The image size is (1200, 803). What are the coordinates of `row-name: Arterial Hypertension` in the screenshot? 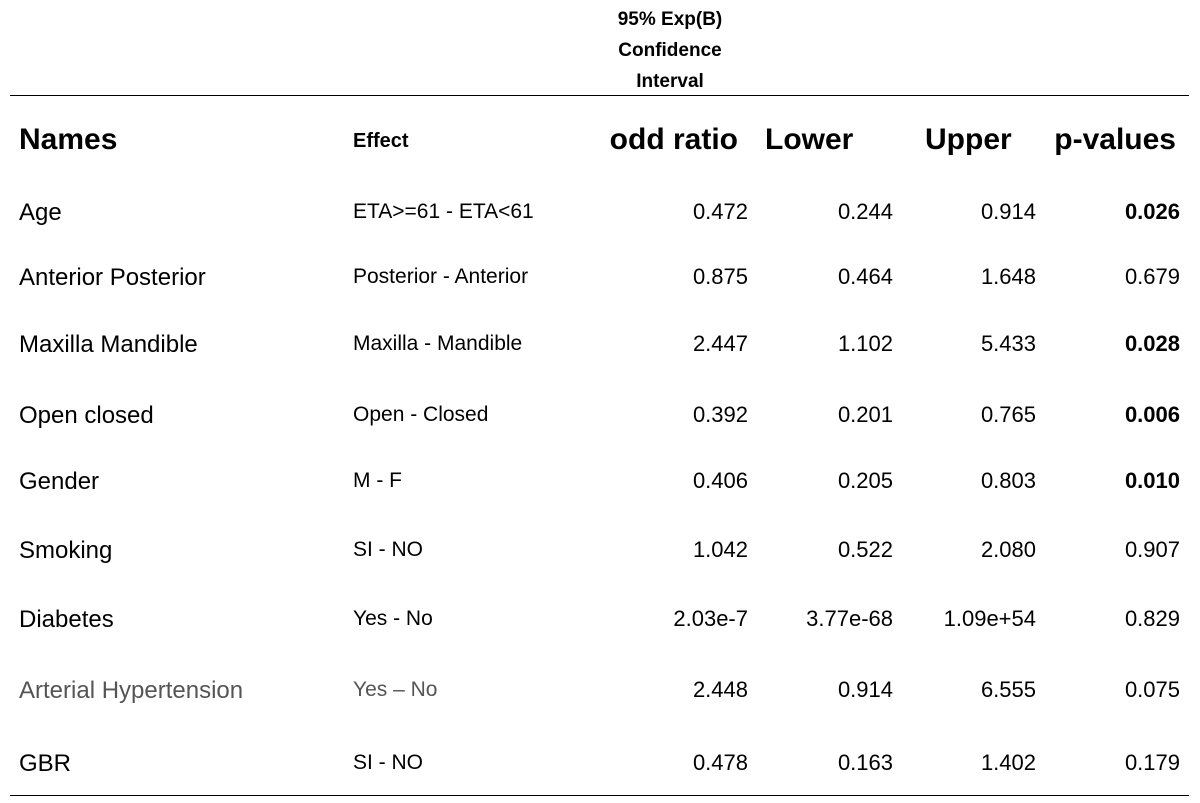 It's located at (131, 690).